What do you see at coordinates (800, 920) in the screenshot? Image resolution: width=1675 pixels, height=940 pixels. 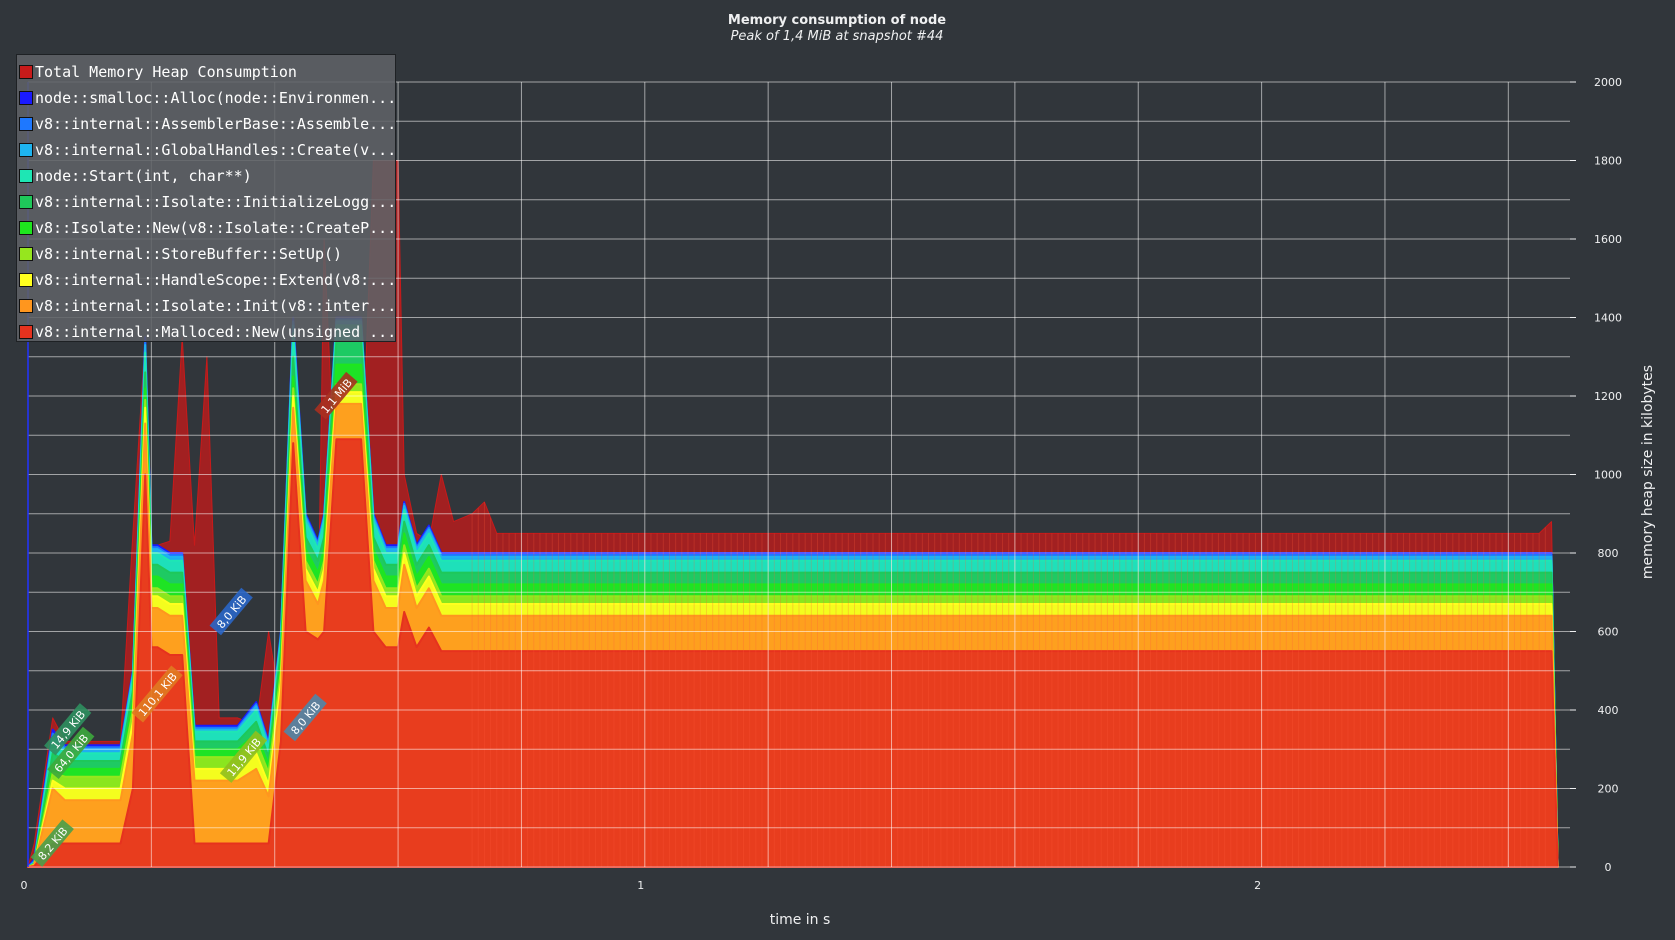 I see `x-axis-label: time in s` at bounding box center [800, 920].